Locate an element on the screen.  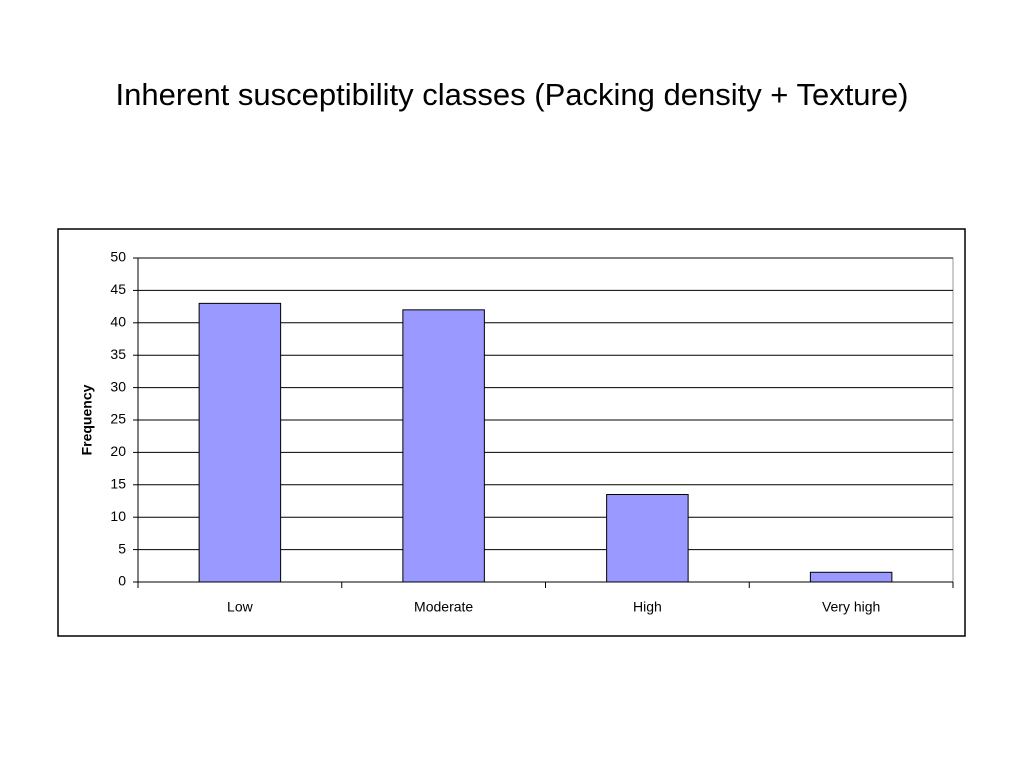
y-tick-label: 40 is located at coordinates (118, 322).